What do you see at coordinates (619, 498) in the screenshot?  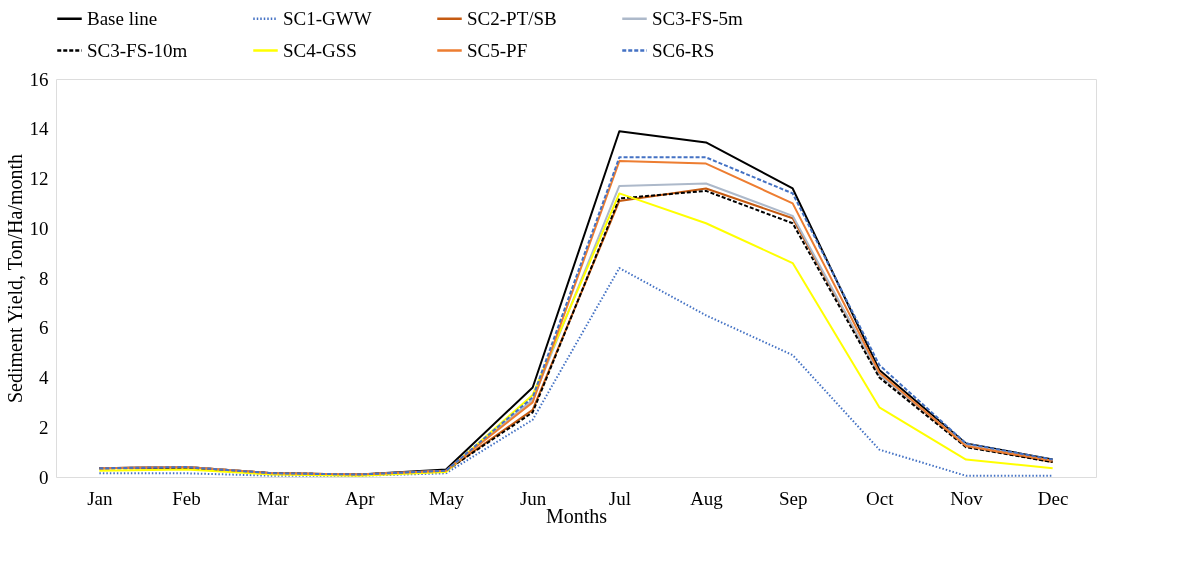 I see `x-tick-label: Jul` at bounding box center [619, 498].